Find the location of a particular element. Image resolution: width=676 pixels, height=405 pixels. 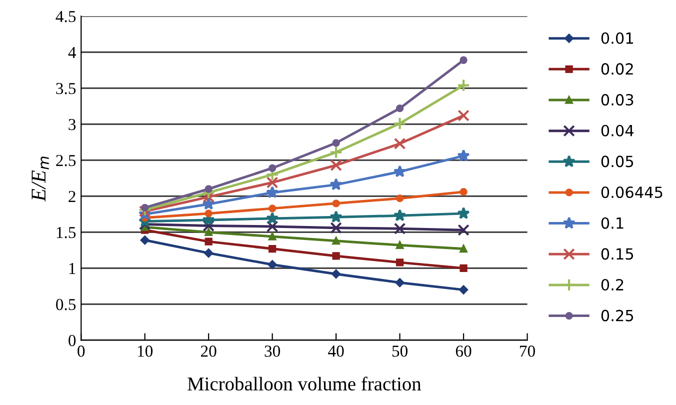

legend-label: 0.1 is located at coordinates (612, 223).